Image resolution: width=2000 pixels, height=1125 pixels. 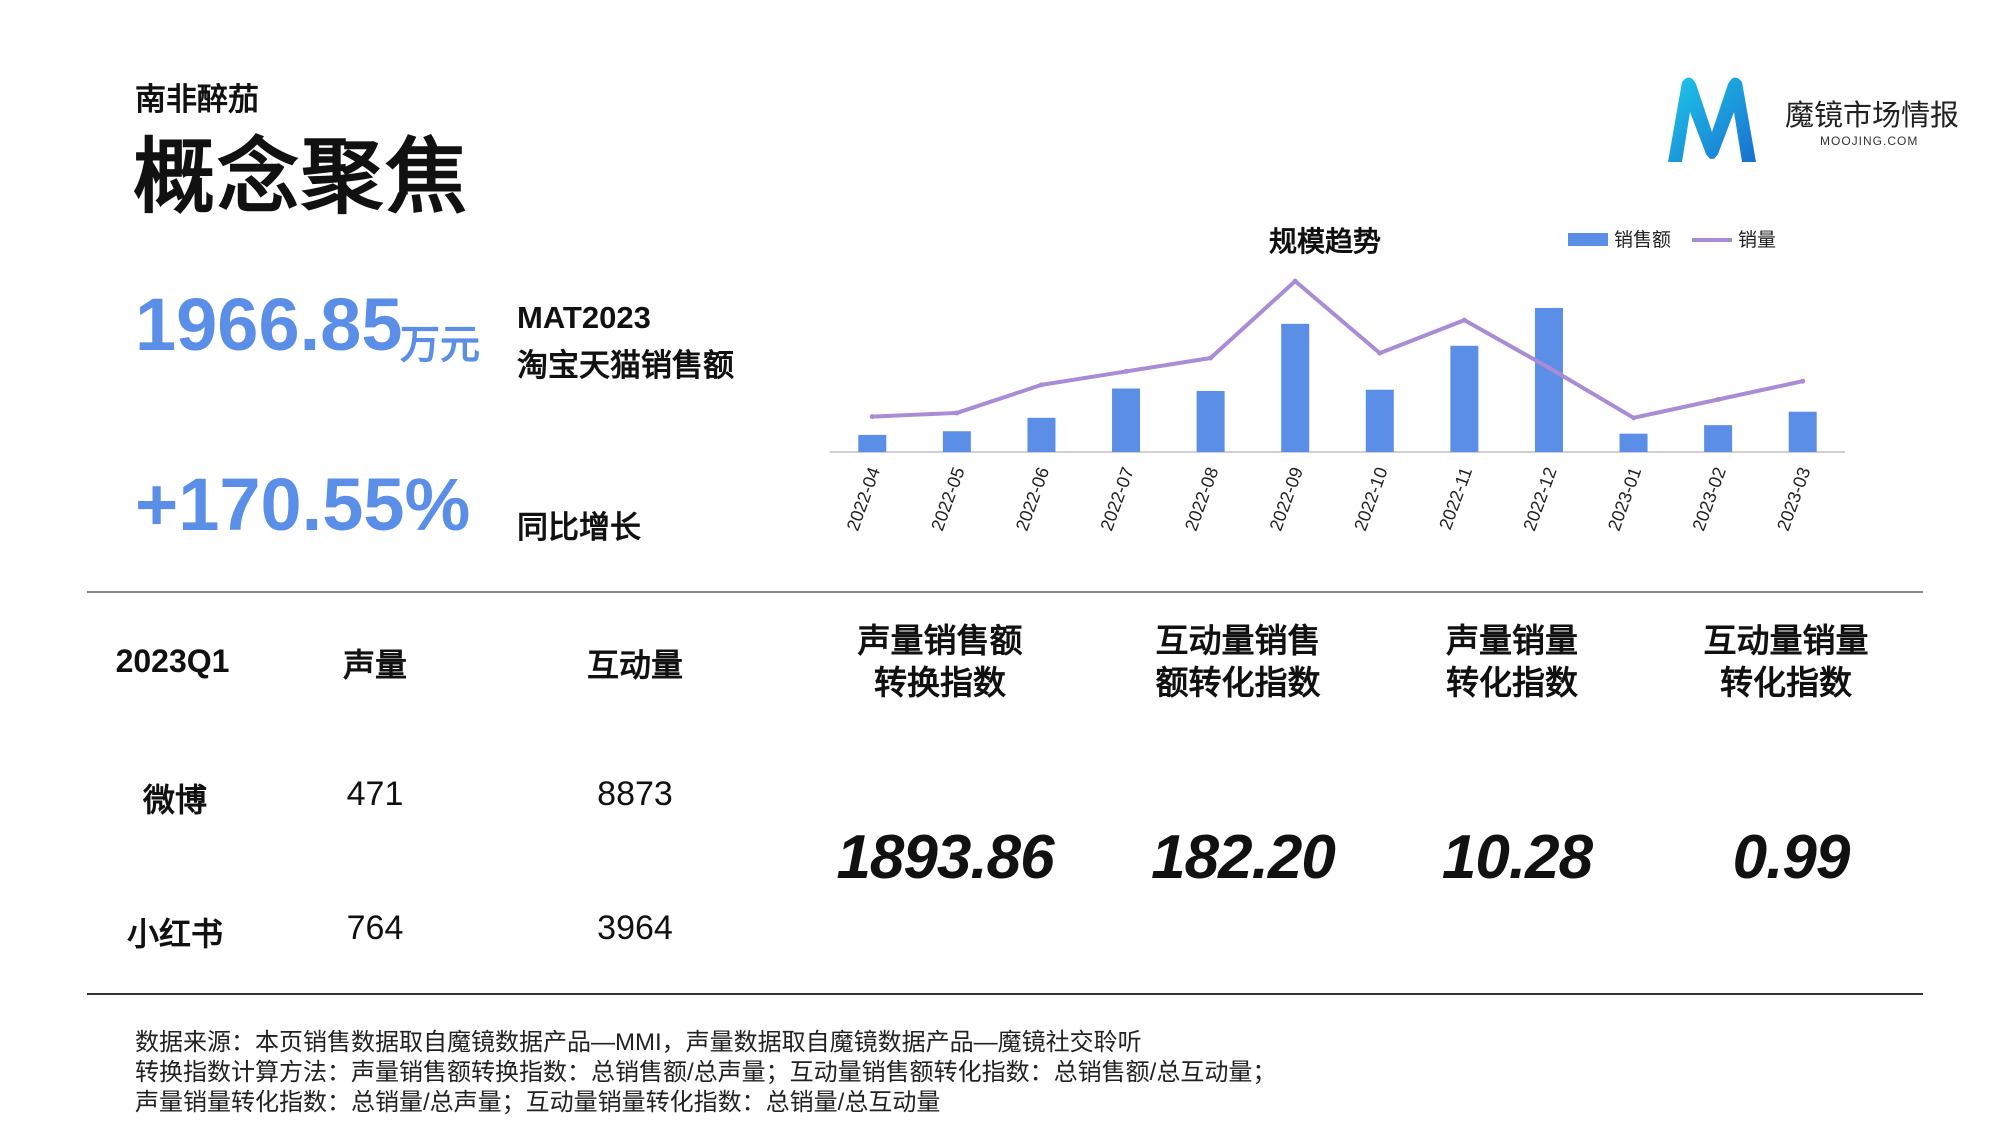 What do you see at coordinates (1243, 857) in the screenshot?
I see `index-value-2: 182.20` at bounding box center [1243, 857].